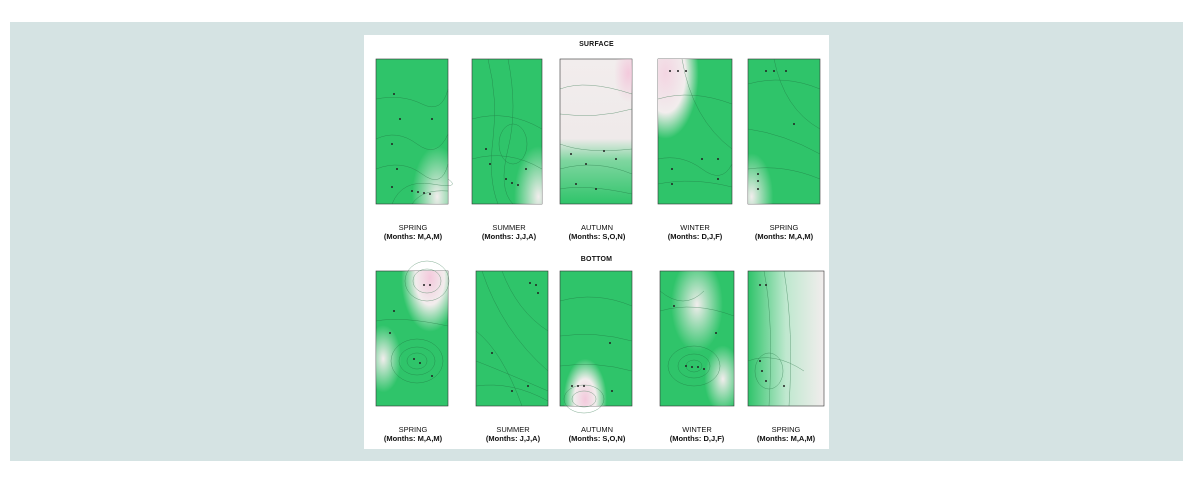 The image size is (1198, 488). What do you see at coordinates (784, 232) in the screenshot?
I see `caption-surface-5: SPRING (Months: M,A,M)` at bounding box center [784, 232].